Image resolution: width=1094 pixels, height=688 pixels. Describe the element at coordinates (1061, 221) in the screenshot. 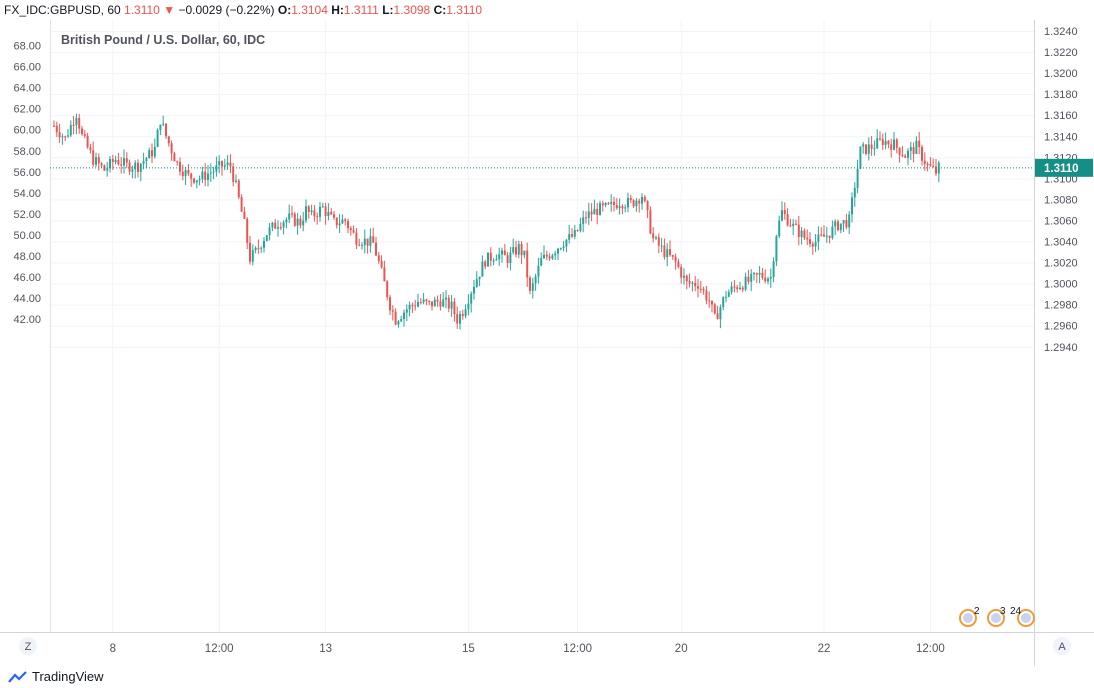

I see `right-axis-tick-label: 1.3060` at that location.